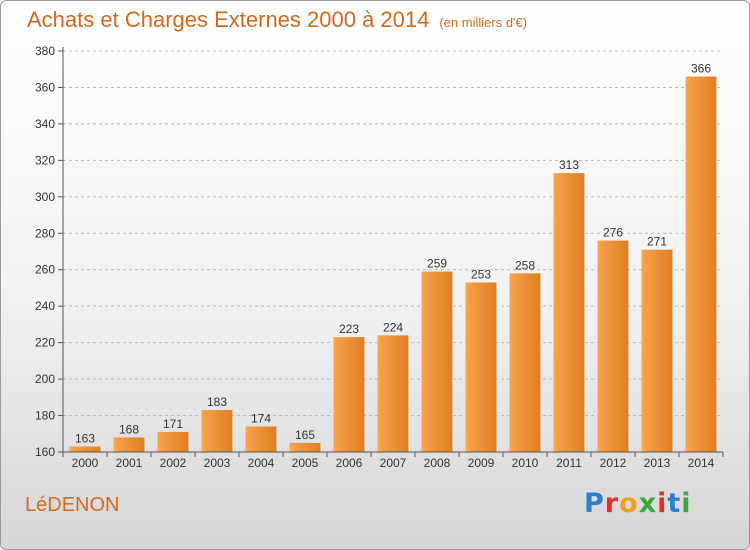 The image size is (750, 550). What do you see at coordinates (45, 197) in the screenshot?
I see `y-tick-label: 300` at bounding box center [45, 197].